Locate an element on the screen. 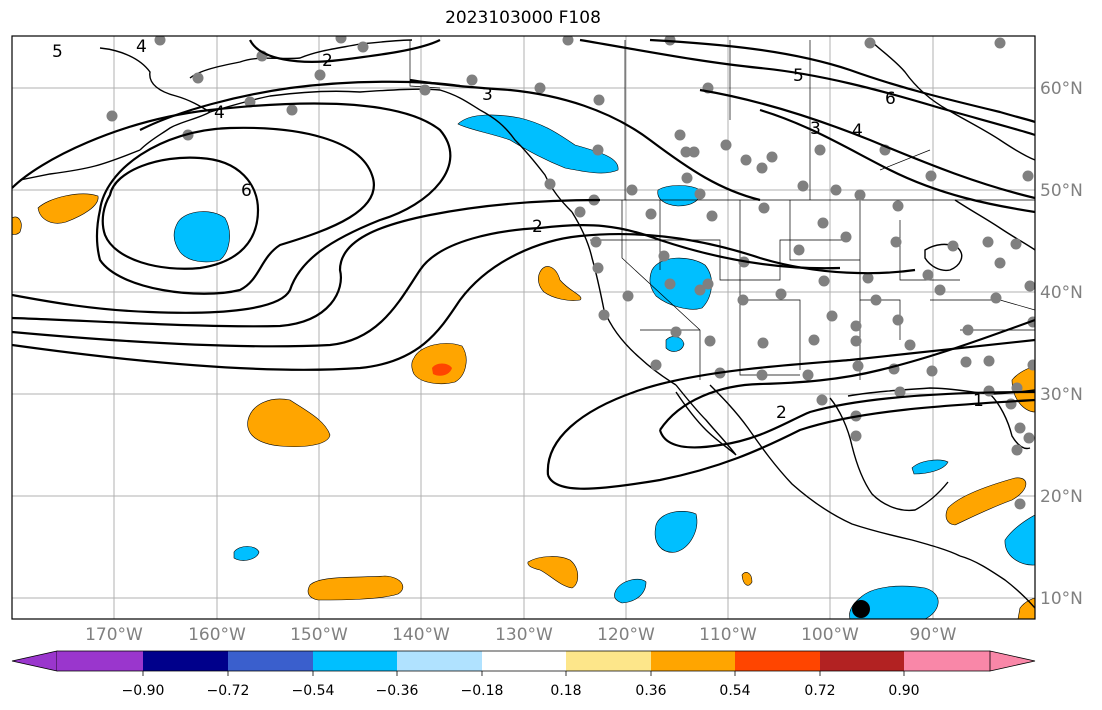  patch-blue-gulf-alaska is located at coordinates (201, 237).